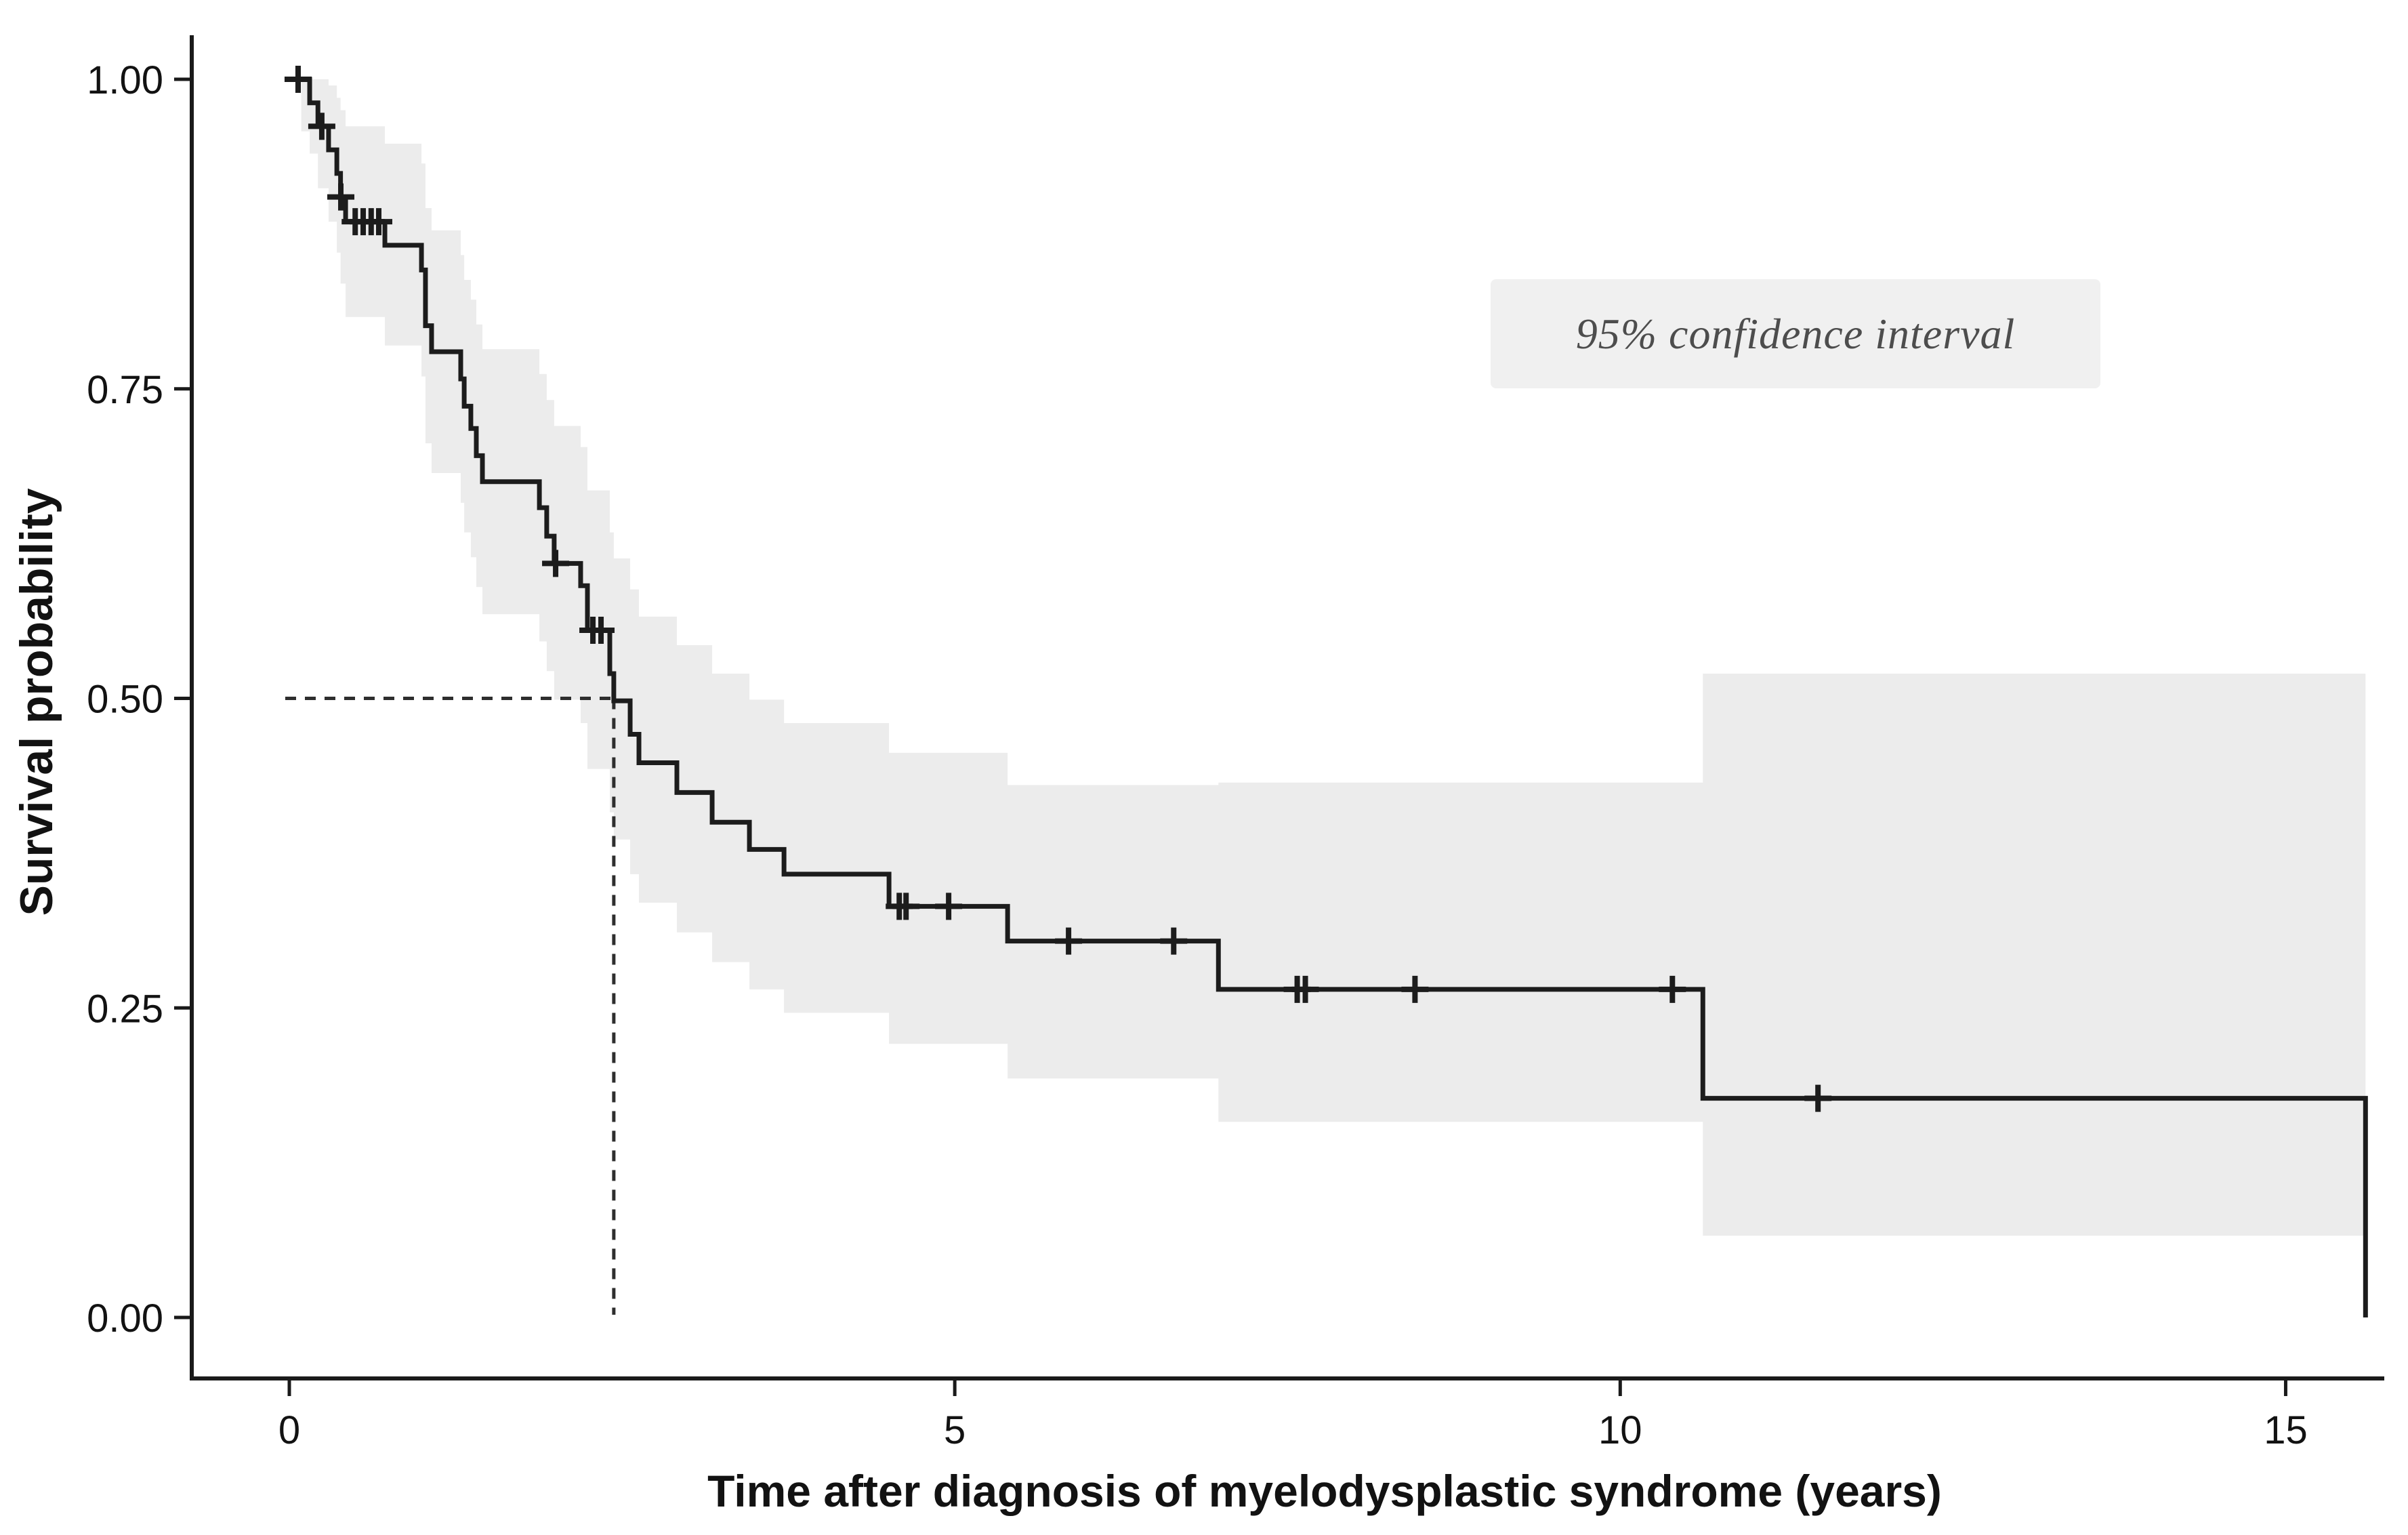 This screenshot has height=1535, width=2408. What do you see at coordinates (125, 1009) in the screenshot?
I see `y-tick-label: 0.25` at bounding box center [125, 1009].